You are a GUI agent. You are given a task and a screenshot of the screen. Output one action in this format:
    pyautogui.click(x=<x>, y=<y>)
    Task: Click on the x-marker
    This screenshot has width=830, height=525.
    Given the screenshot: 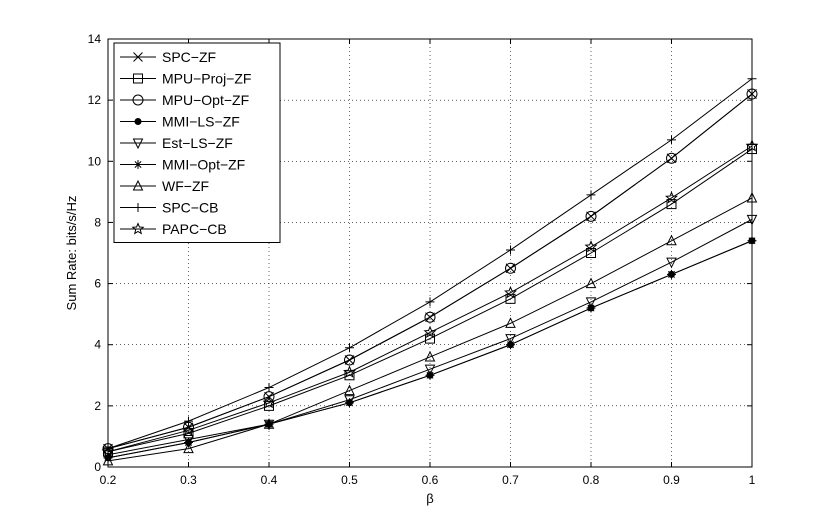 What is the action you would take?
    pyautogui.click(x=138, y=57)
    